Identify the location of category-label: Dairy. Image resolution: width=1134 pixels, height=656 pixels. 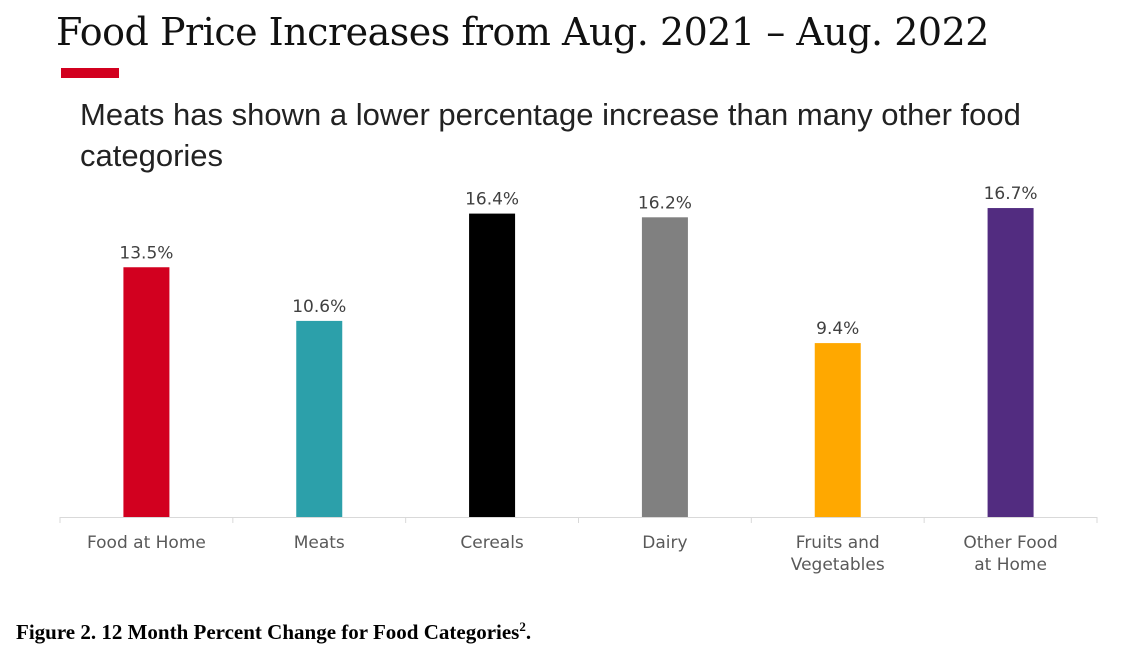
(664, 543).